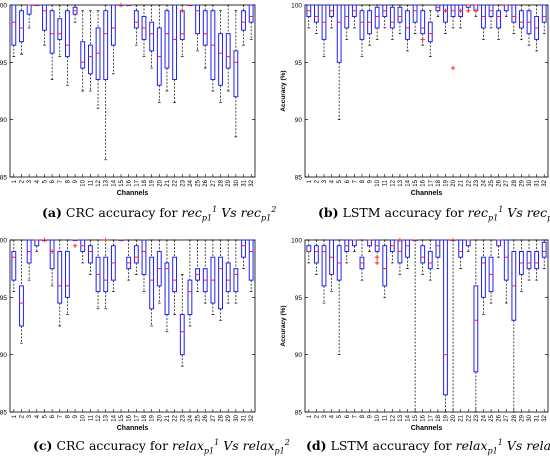 The image size is (550, 469). I want to click on caption-label: (a), so click(52, 213).